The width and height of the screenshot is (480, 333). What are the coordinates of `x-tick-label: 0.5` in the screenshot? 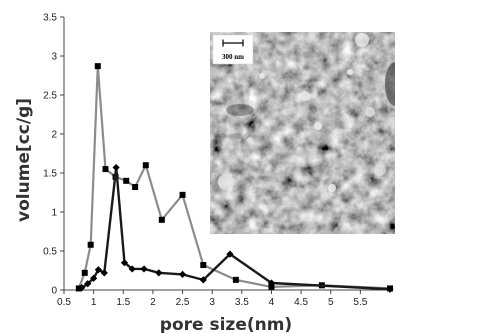 It's located at (64, 302).